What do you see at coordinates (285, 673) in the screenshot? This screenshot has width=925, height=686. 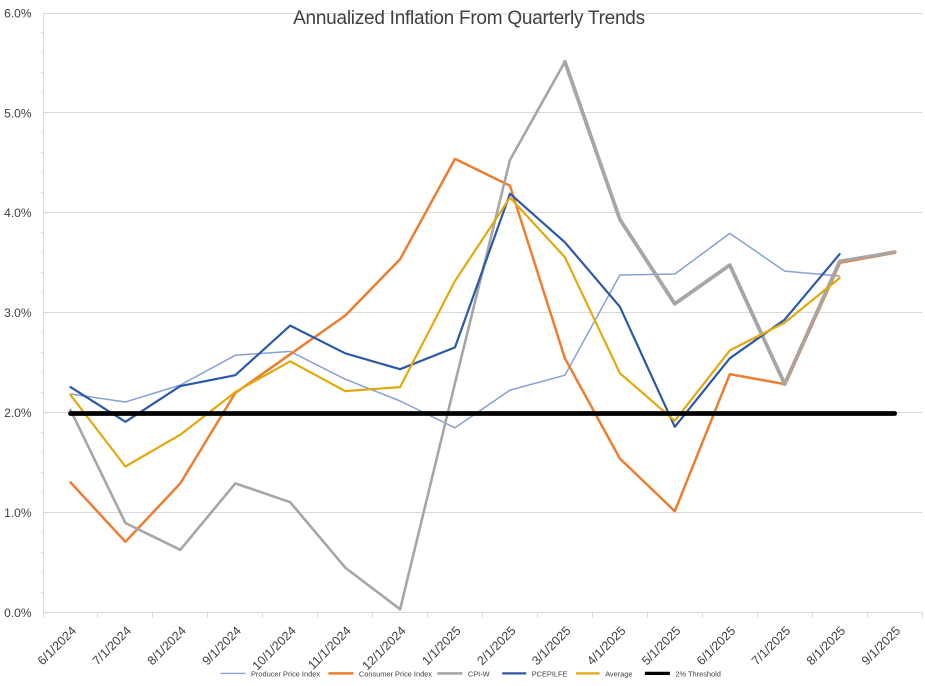 I see `svg-text: Producer Price Index` at bounding box center [285, 673].